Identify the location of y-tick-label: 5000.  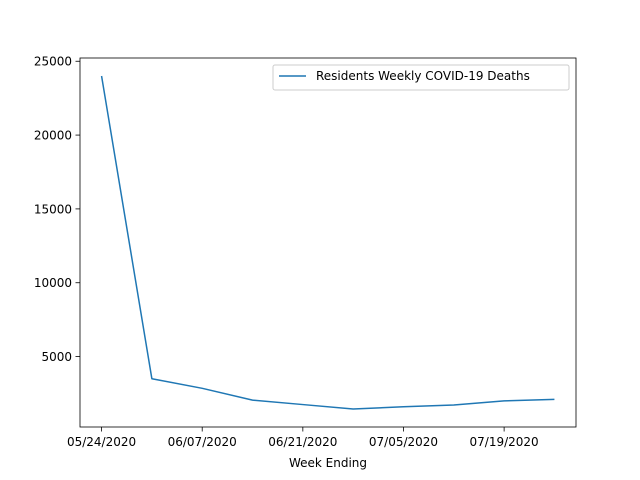
(56, 357).